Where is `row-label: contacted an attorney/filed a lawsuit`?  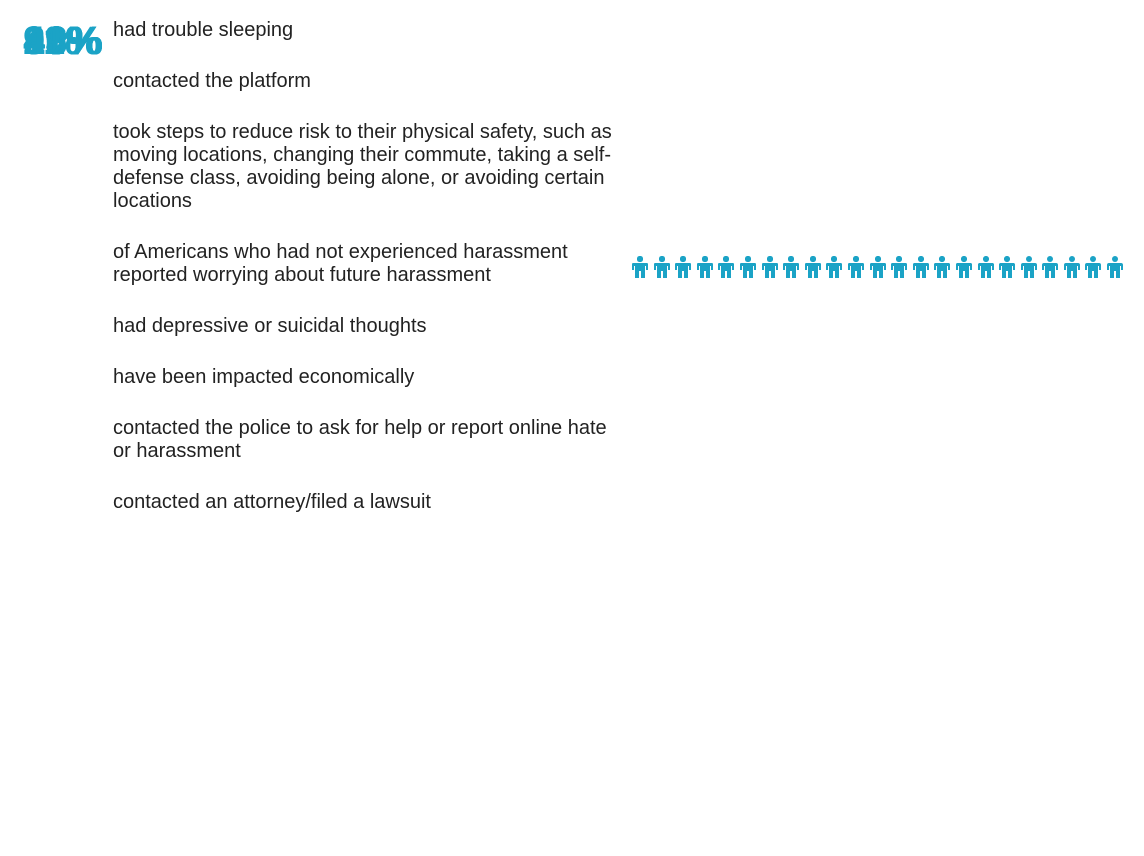
row-label: contacted an attorney/filed a lawsuit is located at coordinates (272, 502).